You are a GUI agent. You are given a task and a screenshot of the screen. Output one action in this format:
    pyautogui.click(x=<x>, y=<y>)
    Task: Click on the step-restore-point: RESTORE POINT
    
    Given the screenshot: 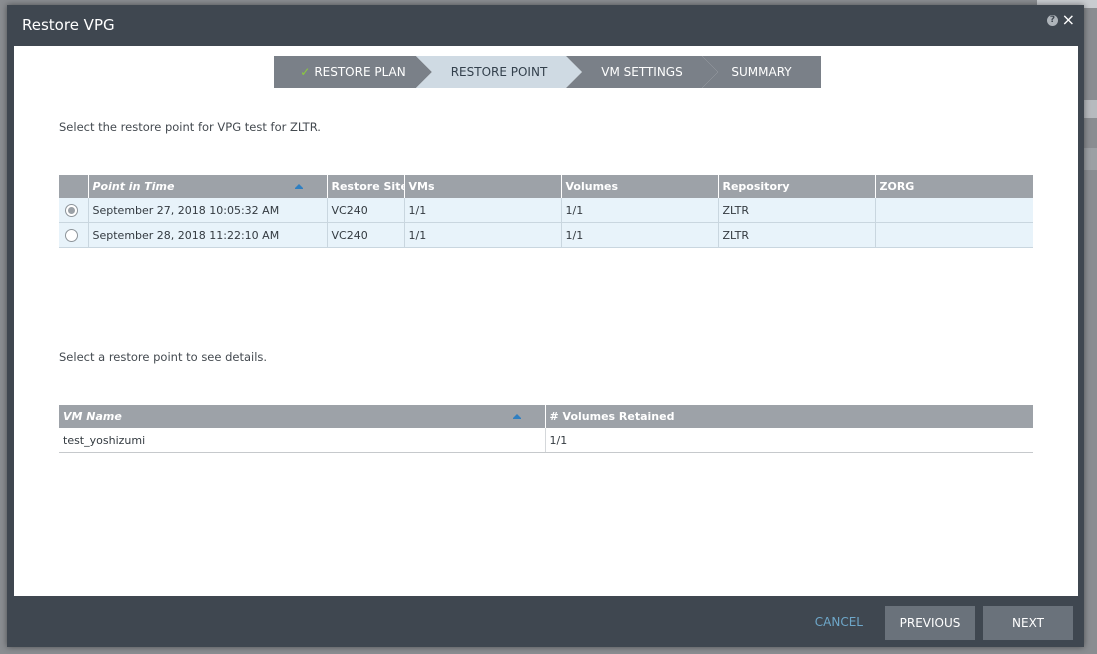 What is the action you would take?
    pyautogui.click(x=499, y=72)
    